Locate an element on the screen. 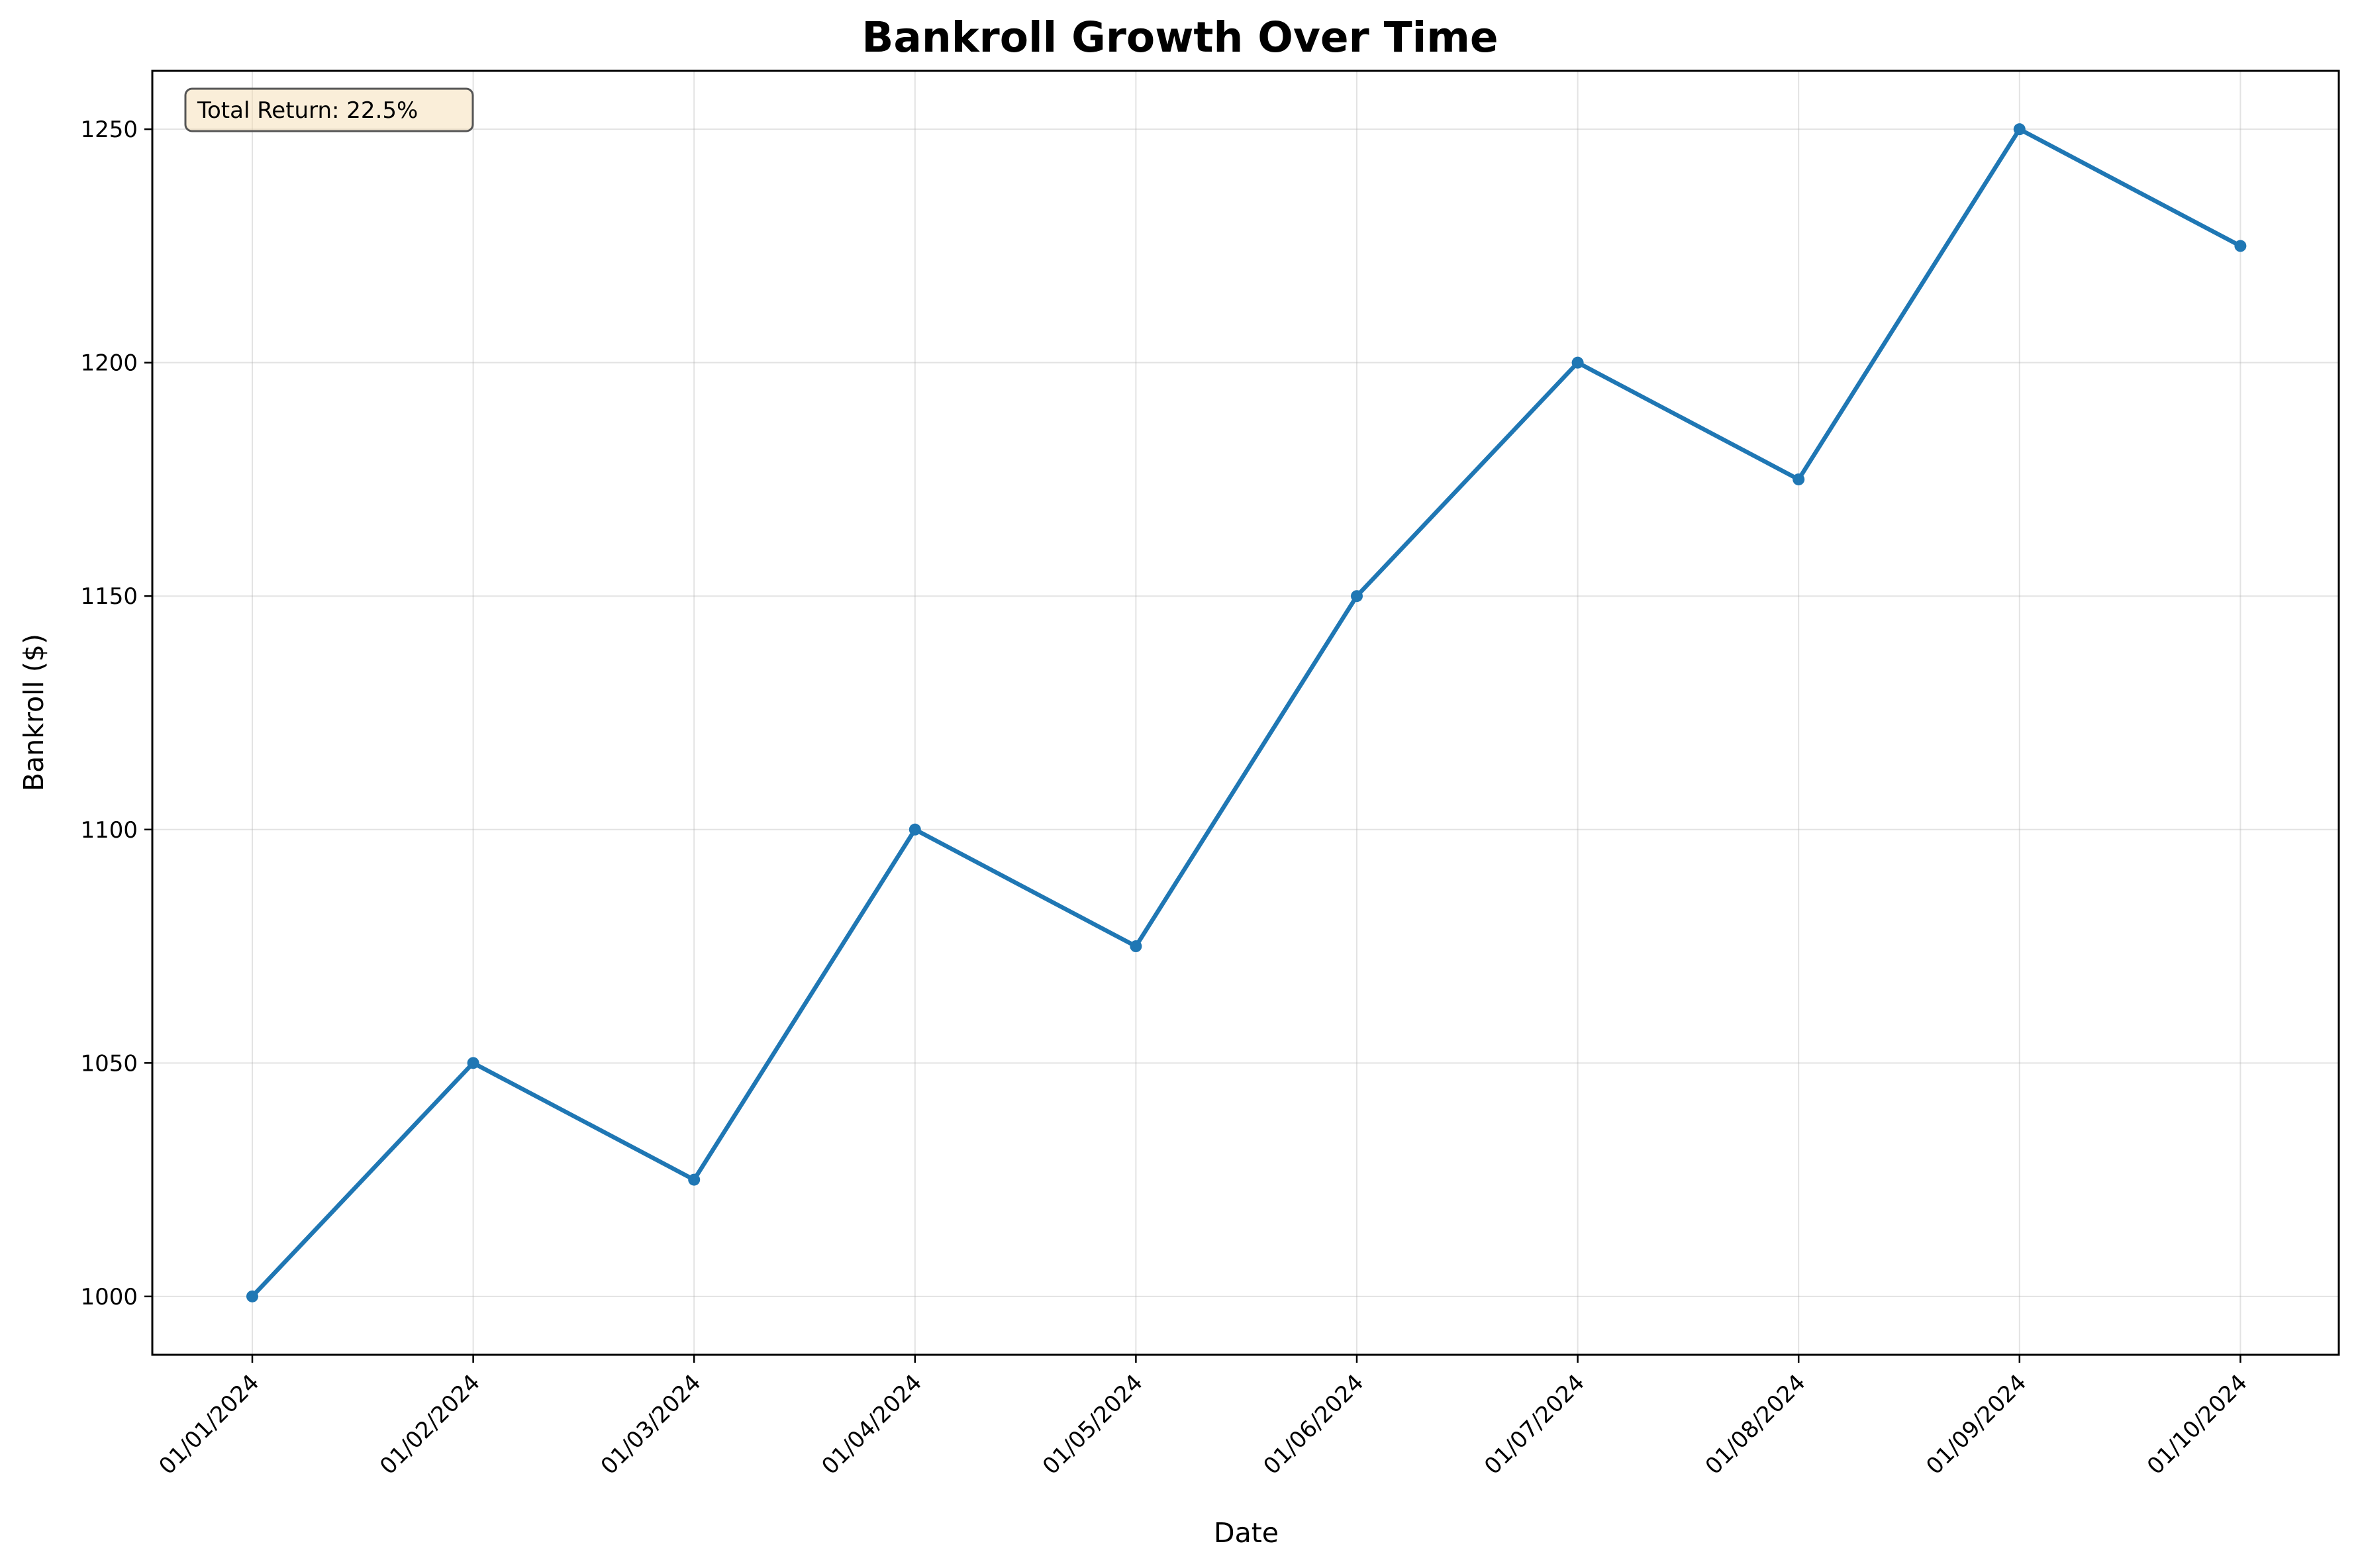 The width and height of the screenshot is (2360, 1568). y-tick-label: 1050 is located at coordinates (109, 1063).